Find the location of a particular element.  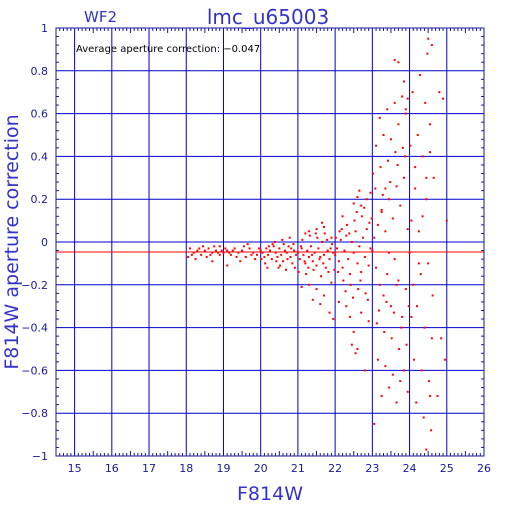

x-tick-label: 24 is located at coordinates (410, 468).